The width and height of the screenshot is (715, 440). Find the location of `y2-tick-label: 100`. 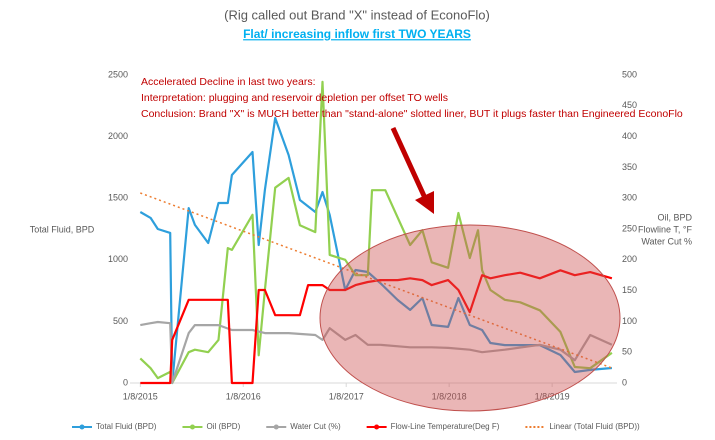

y2-tick-label: 100 is located at coordinates (629, 321).